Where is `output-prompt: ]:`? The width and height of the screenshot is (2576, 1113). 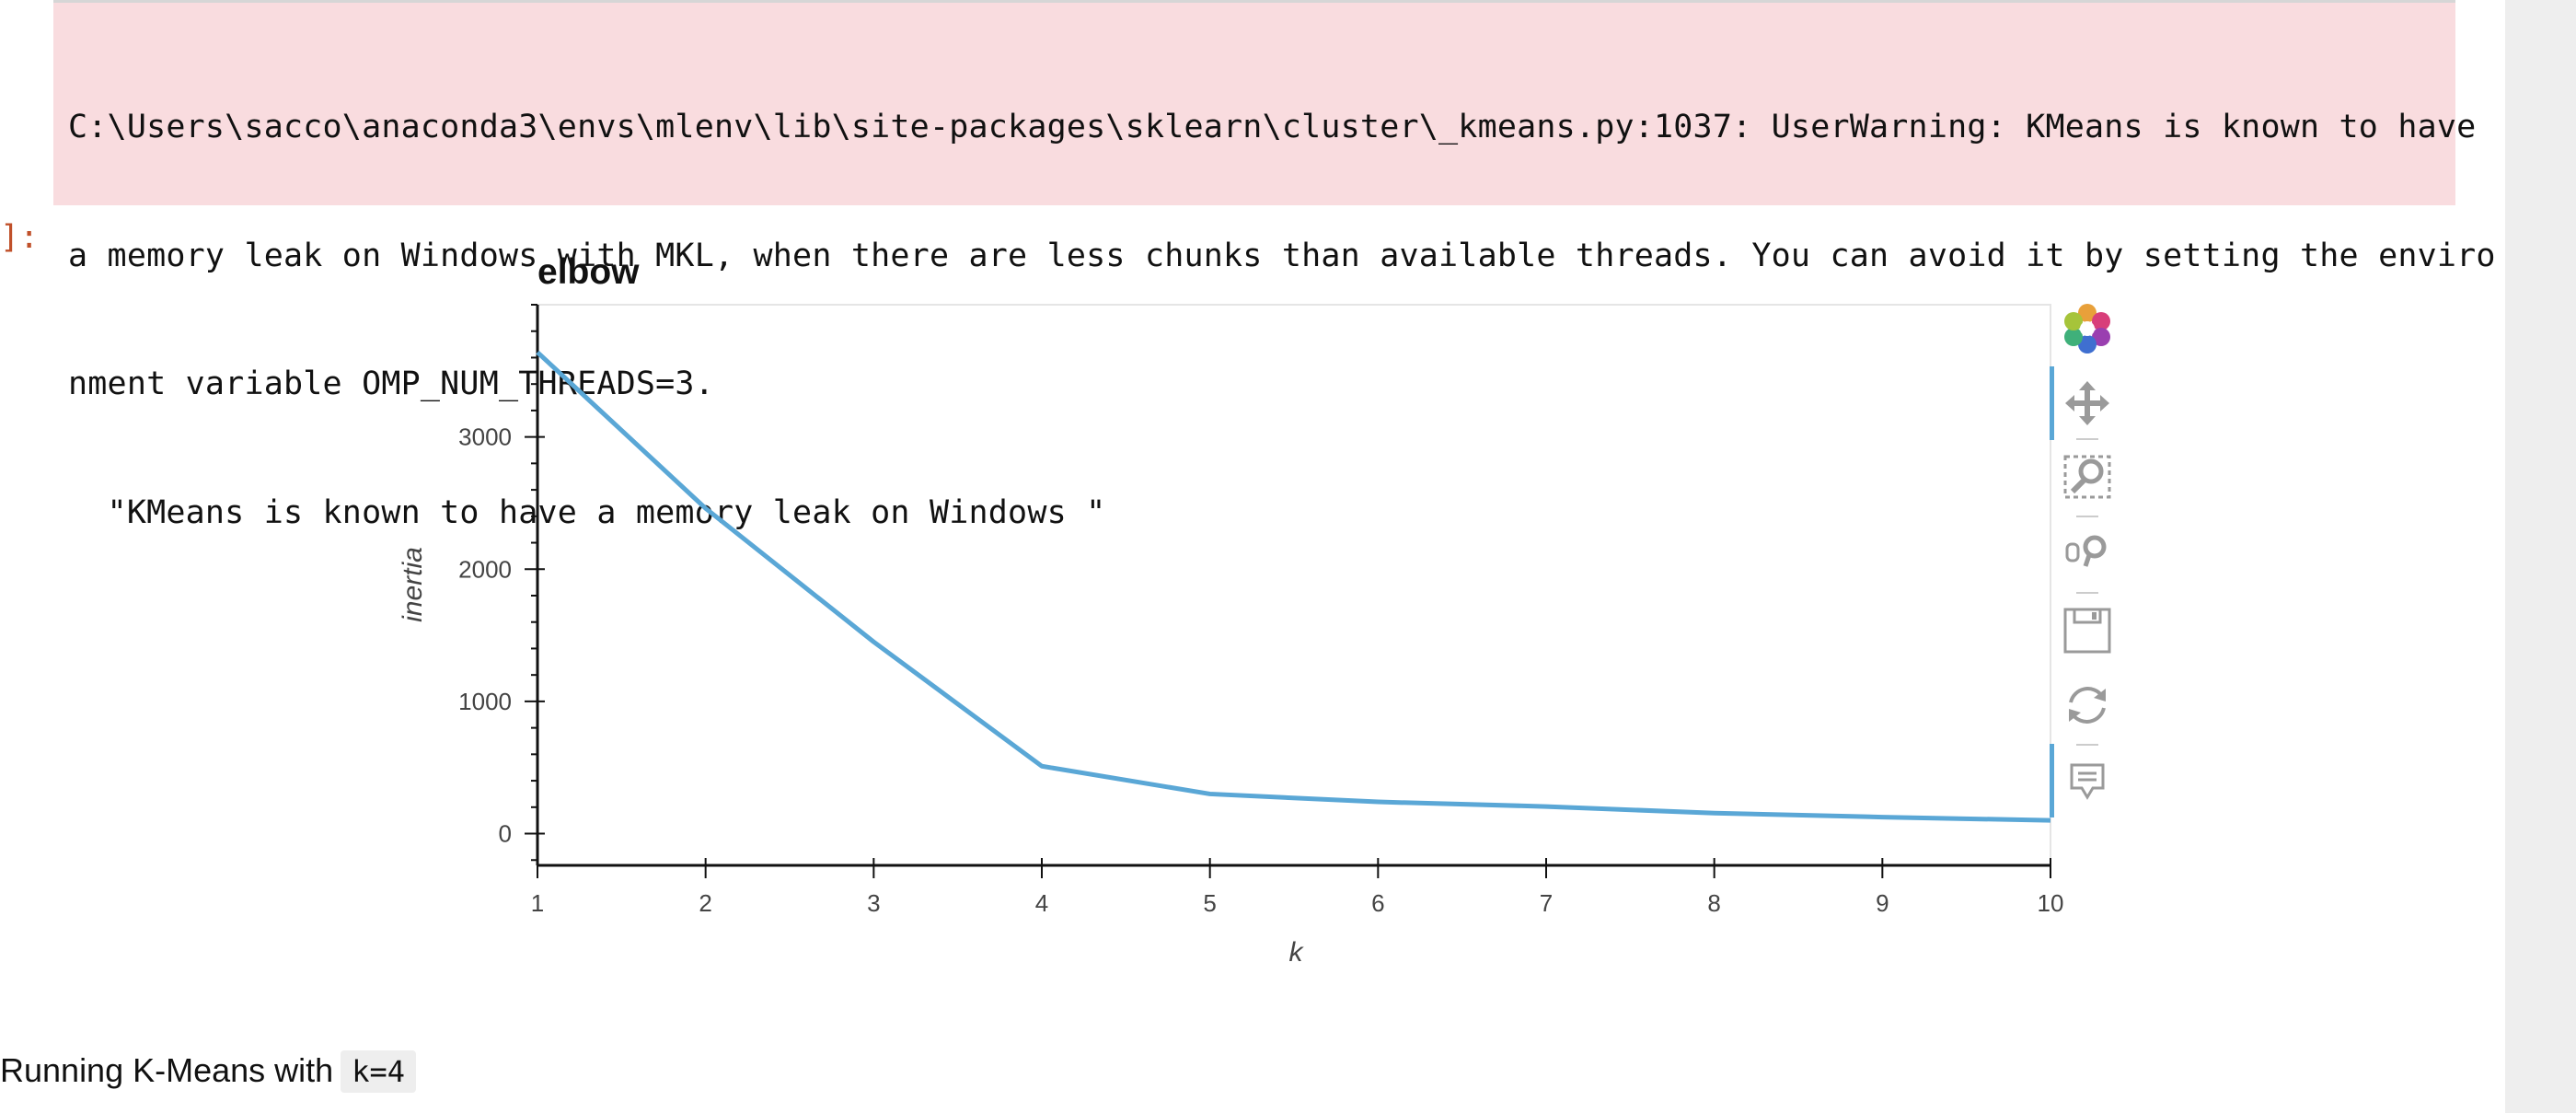
output-prompt: ]: is located at coordinates (20, 237).